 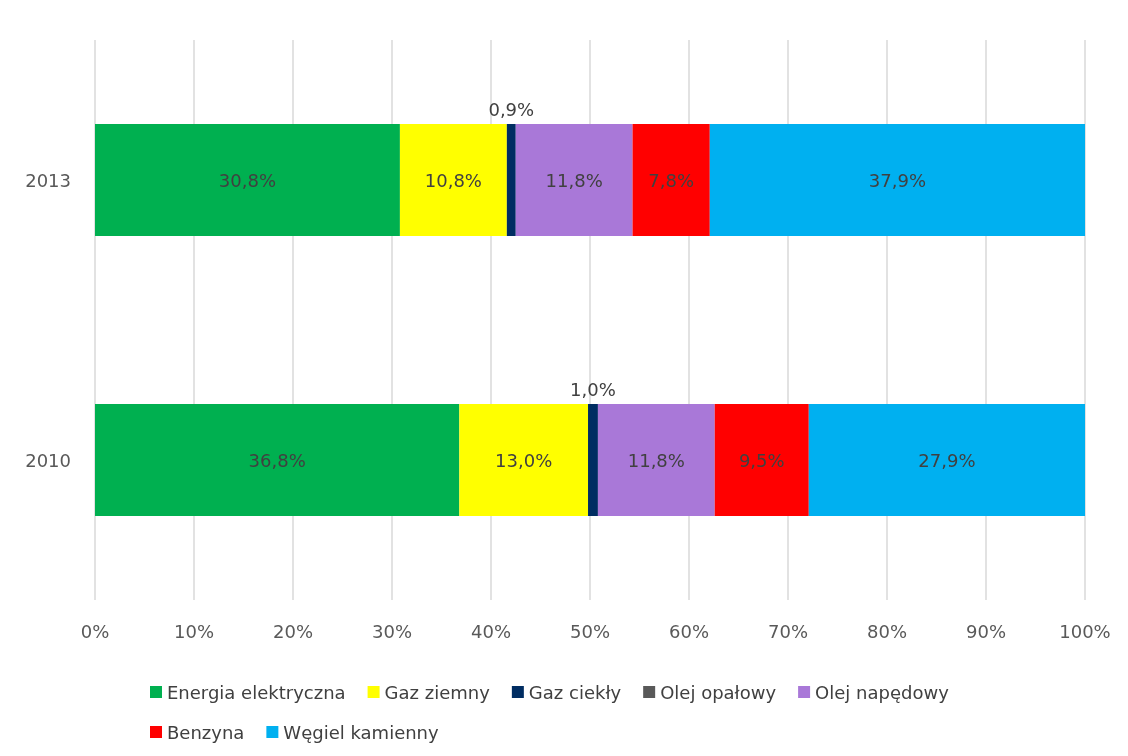 What do you see at coordinates (718, 692) in the screenshot?
I see `legend-label: Olej opałowy` at bounding box center [718, 692].